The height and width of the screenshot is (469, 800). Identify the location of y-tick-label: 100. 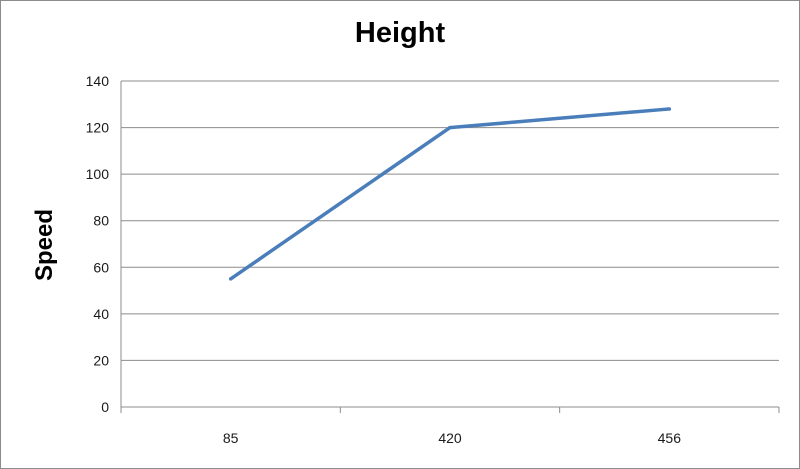
(98, 174).